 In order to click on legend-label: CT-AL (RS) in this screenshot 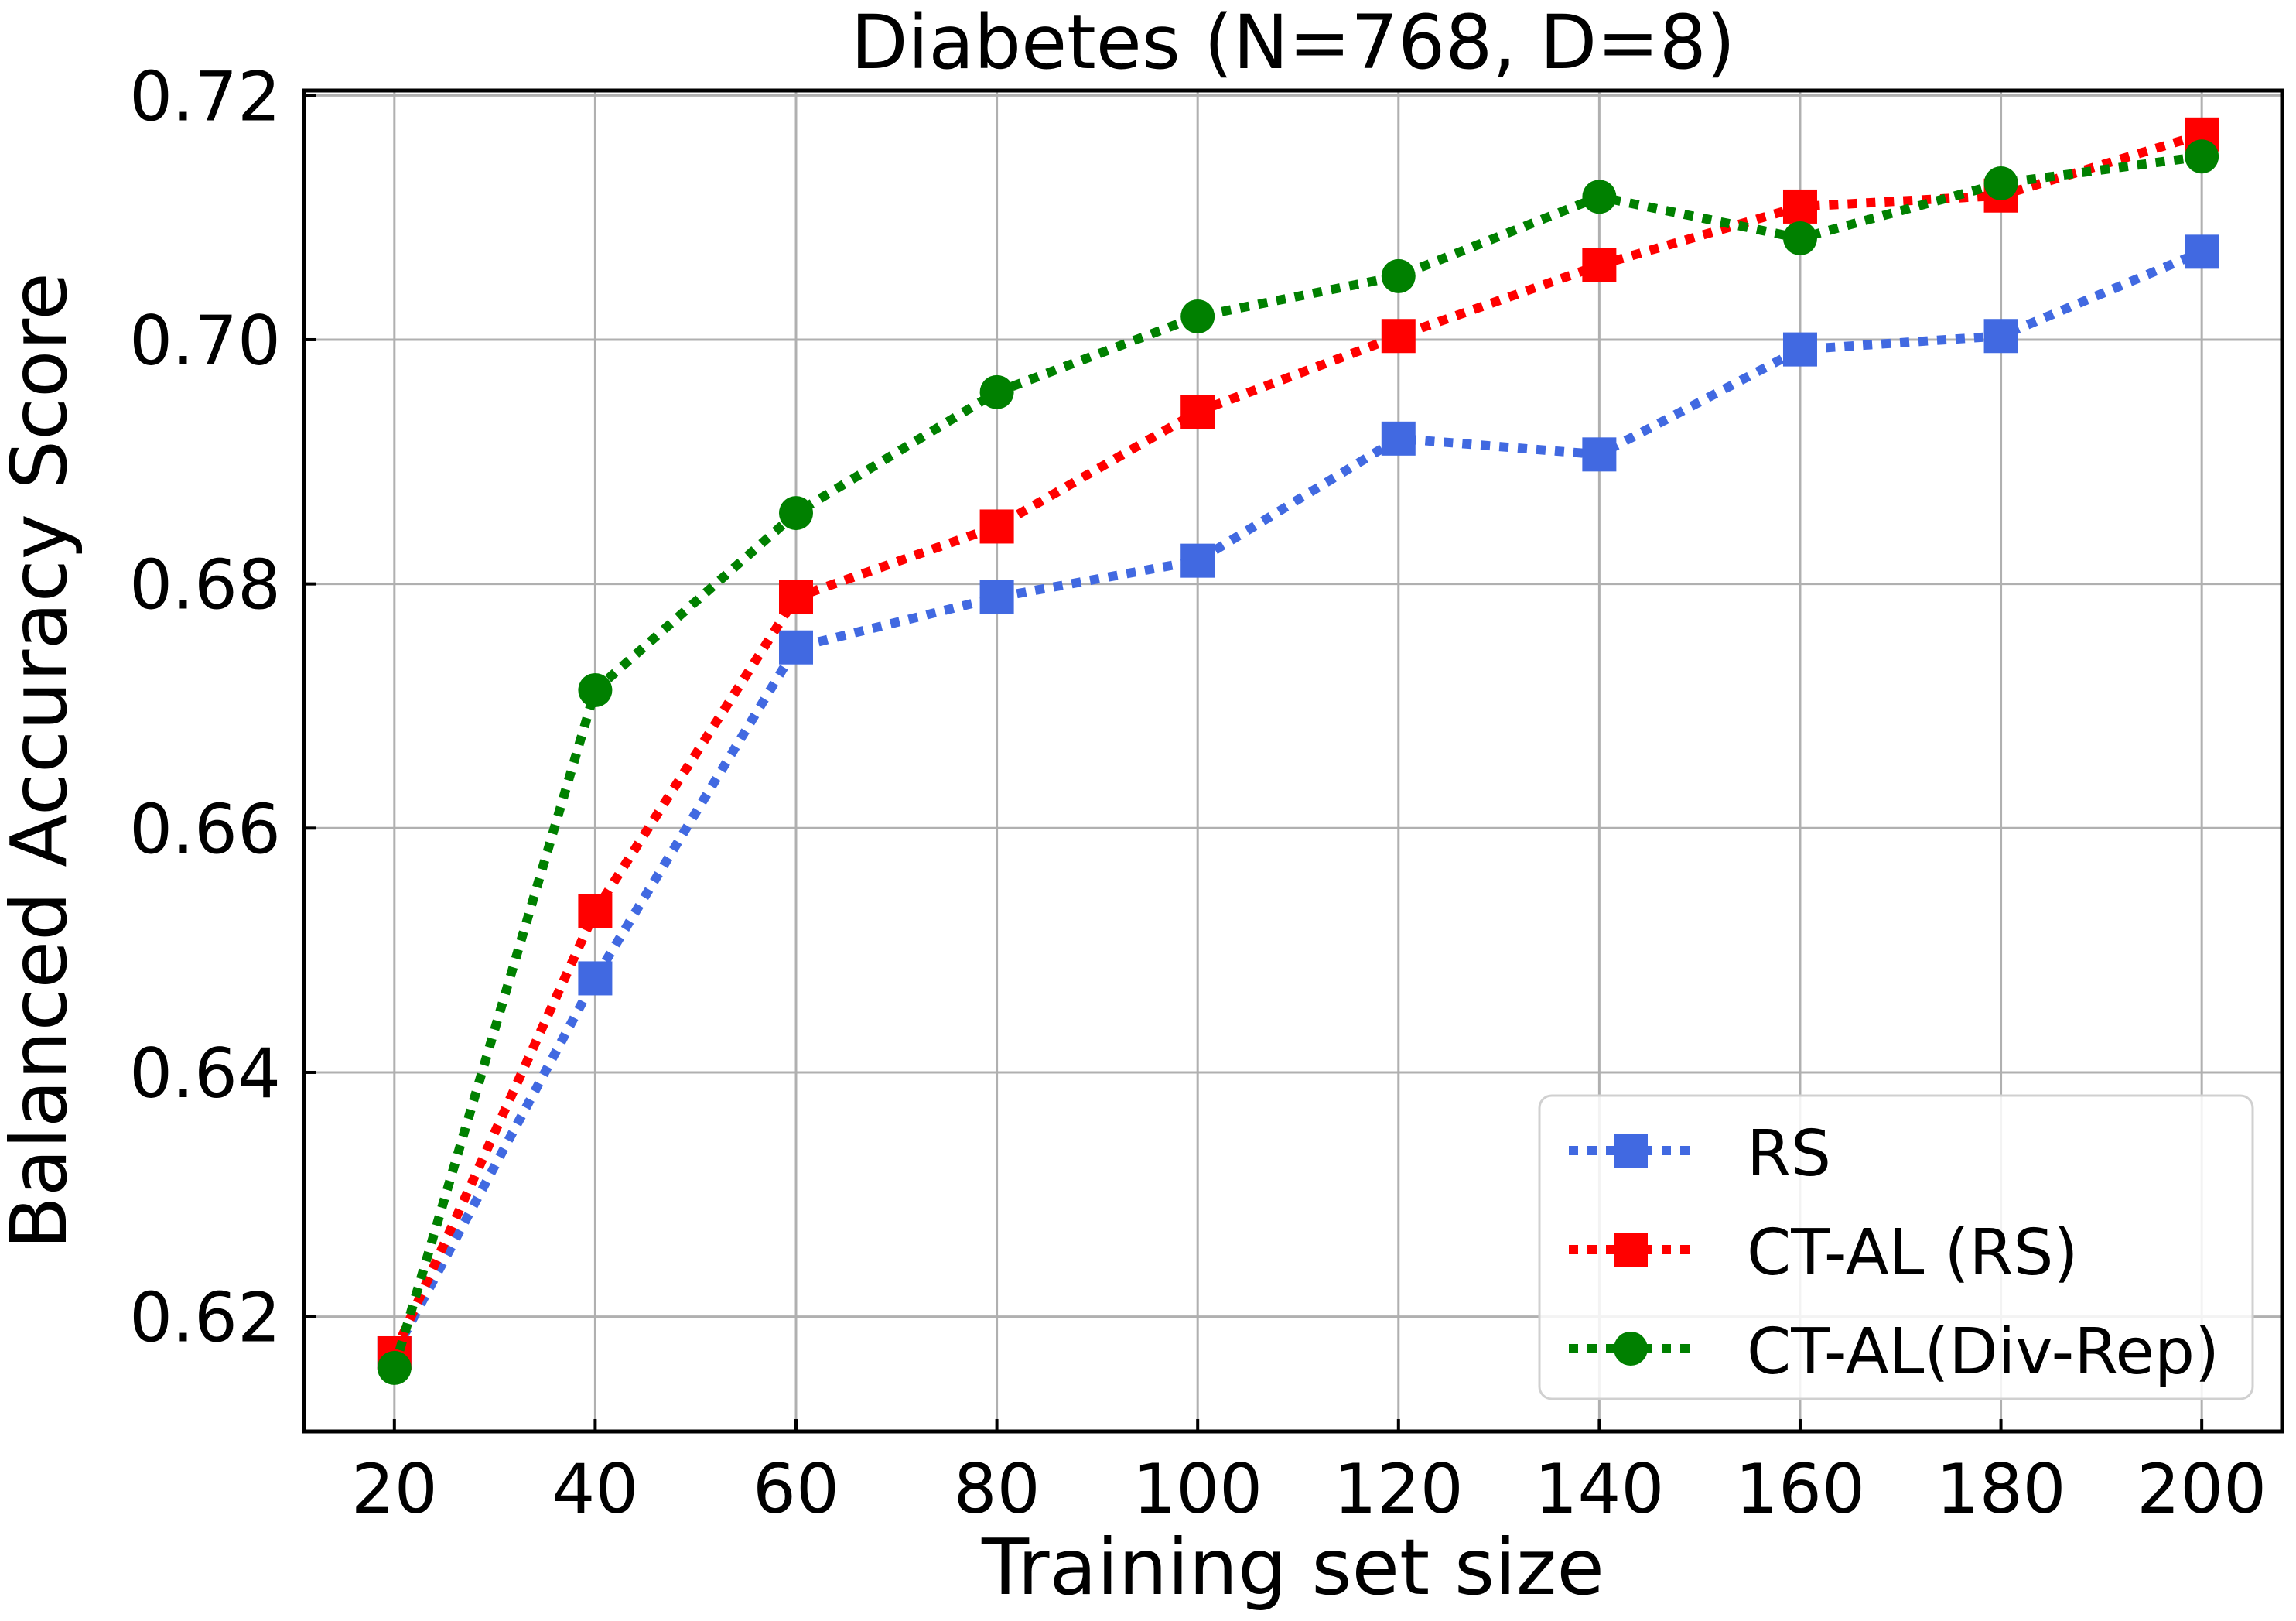, I will do `click(1913, 1253)`.